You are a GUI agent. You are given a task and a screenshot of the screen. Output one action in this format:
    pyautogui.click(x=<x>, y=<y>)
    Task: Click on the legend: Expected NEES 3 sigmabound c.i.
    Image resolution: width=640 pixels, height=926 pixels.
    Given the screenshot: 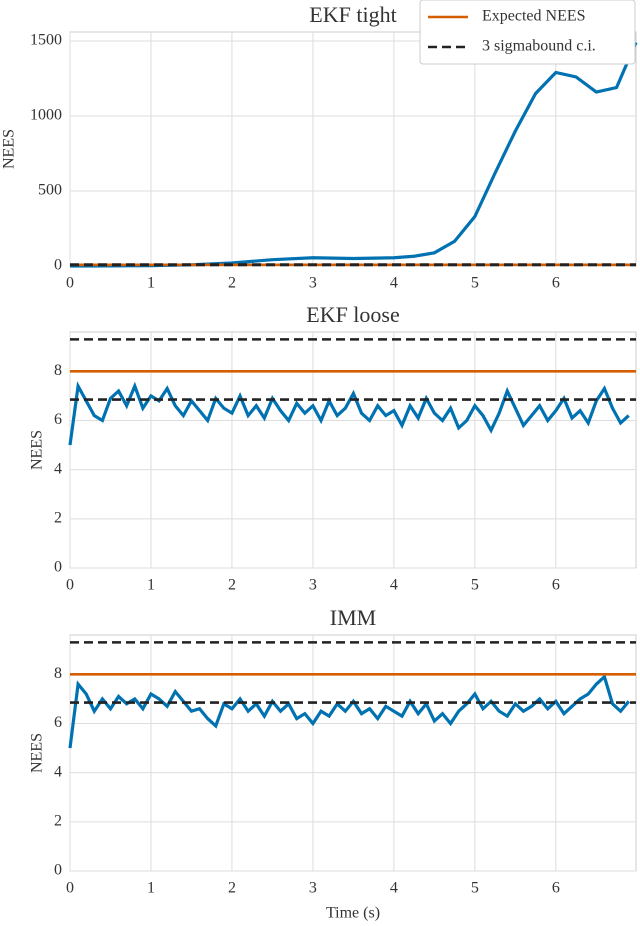 What is the action you would take?
    pyautogui.click(x=527, y=32)
    